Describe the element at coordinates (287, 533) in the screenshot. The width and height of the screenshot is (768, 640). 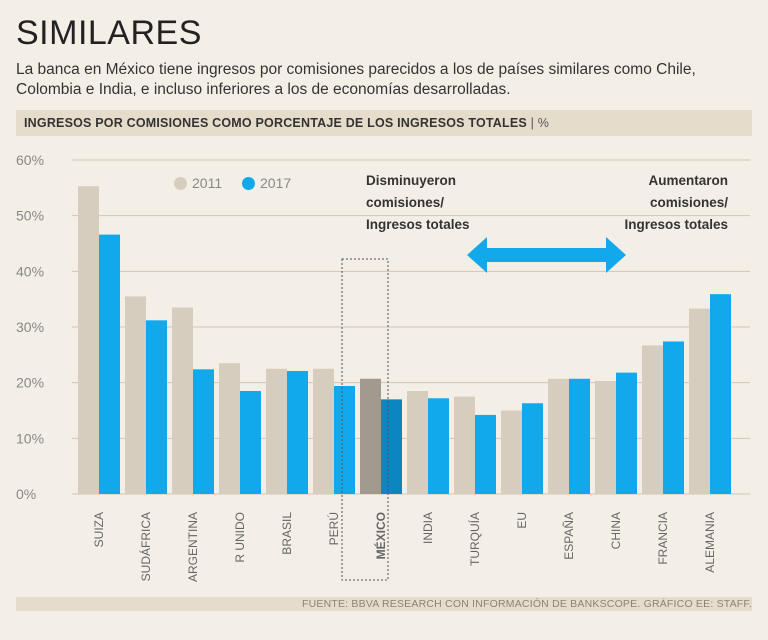
I see `x-tick-label: BRASIL` at that location.